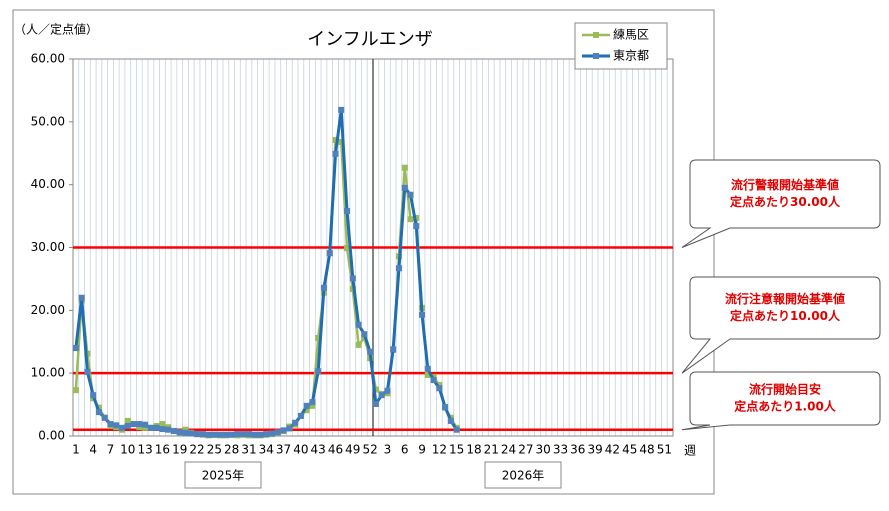 The width and height of the screenshot is (889, 511). I want to click on legend-box, so click(621, 46).